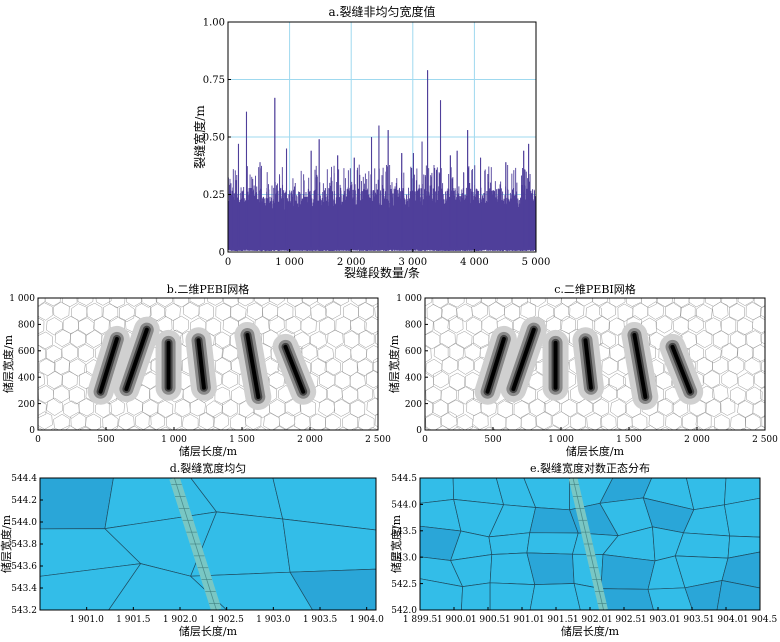  What do you see at coordinates (24, 501) in the screenshot?
I see `y-tick-label: 544.2` at bounding box center [24, 501].